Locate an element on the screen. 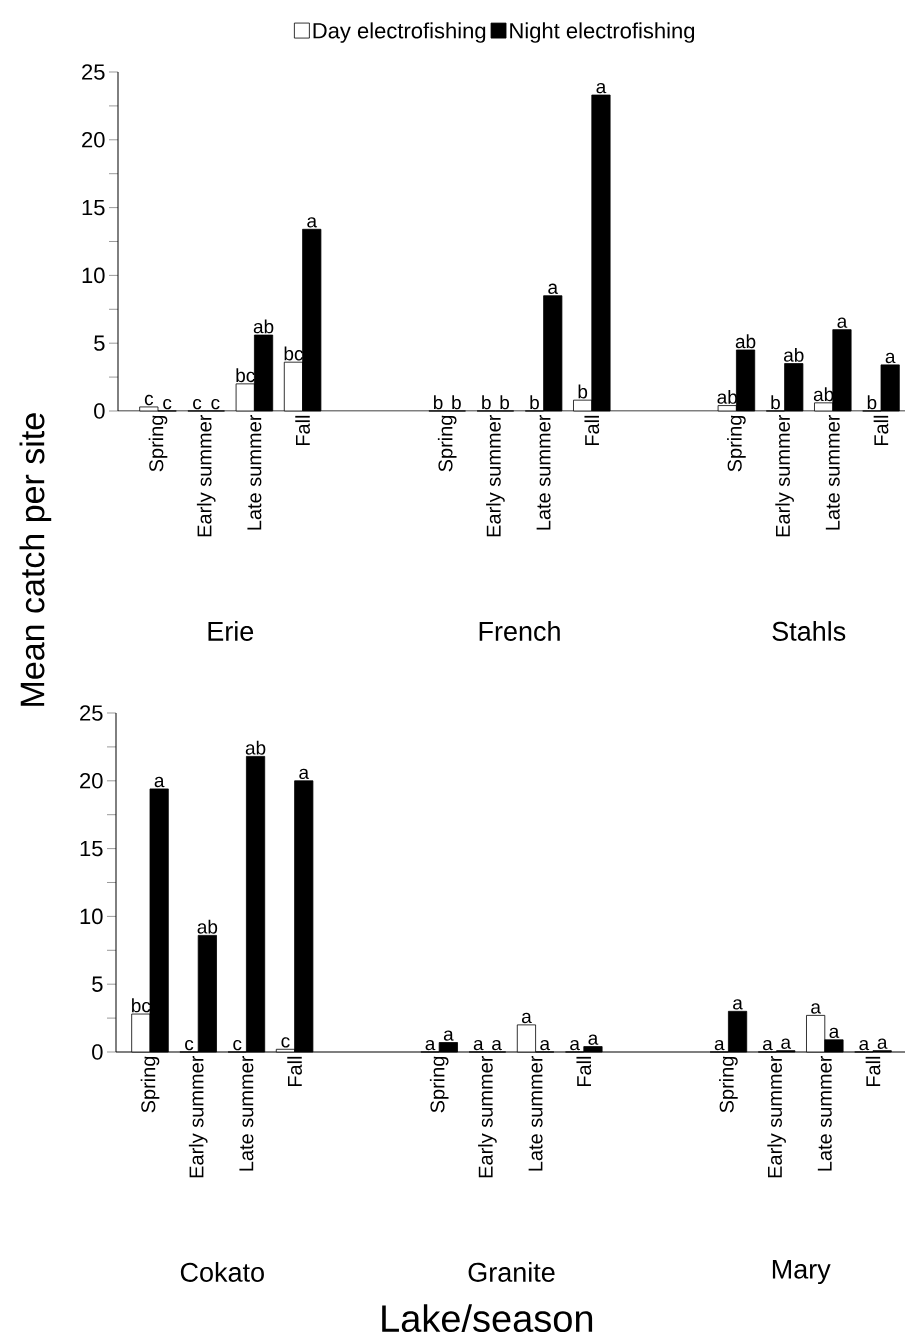 The width and height of the screenshot is (906, 1344). text: Stahls is located at coordinates (809, 631).